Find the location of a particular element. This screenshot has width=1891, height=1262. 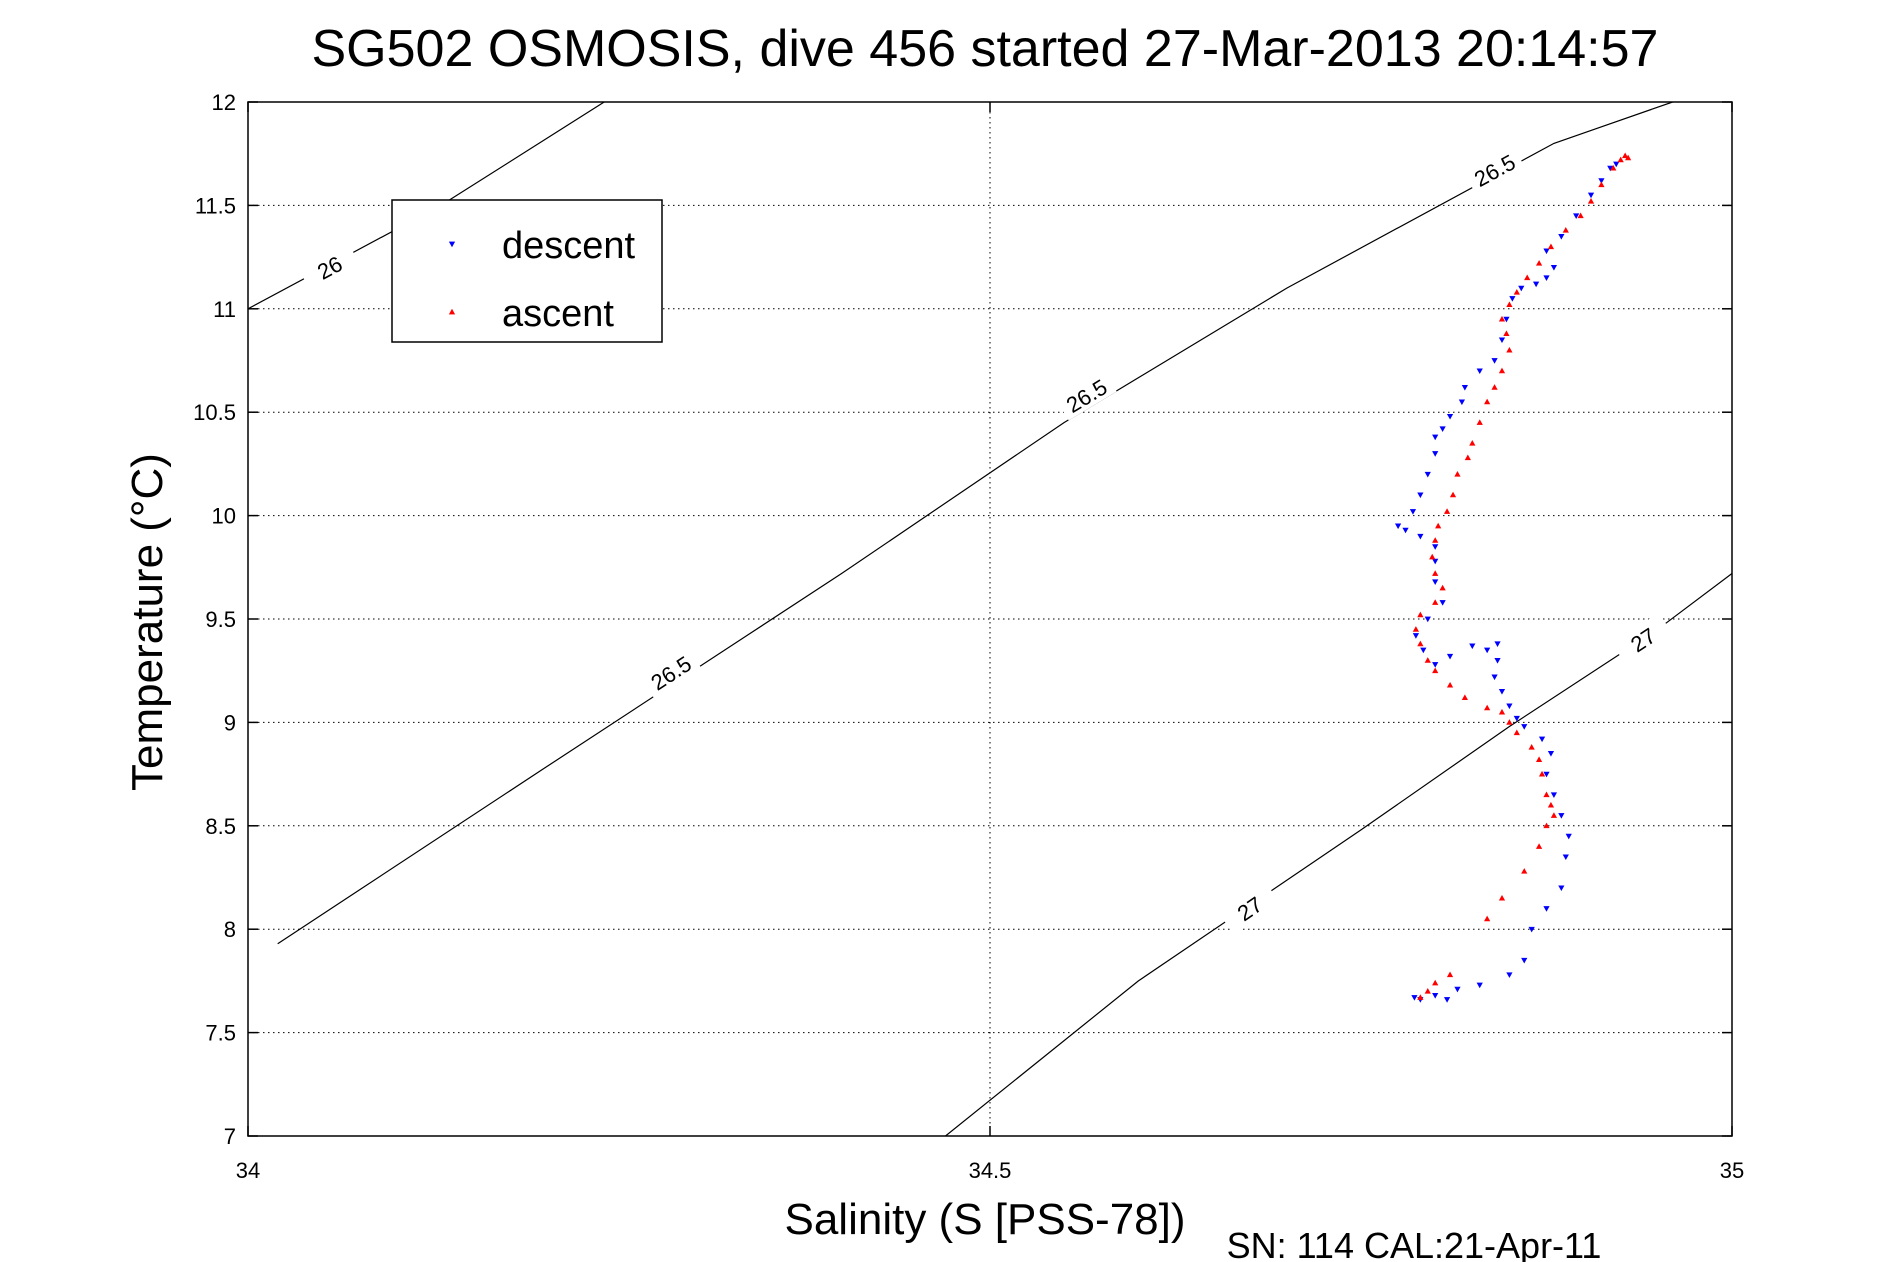

legend-marker-descent is located at coordinates (452, 244).